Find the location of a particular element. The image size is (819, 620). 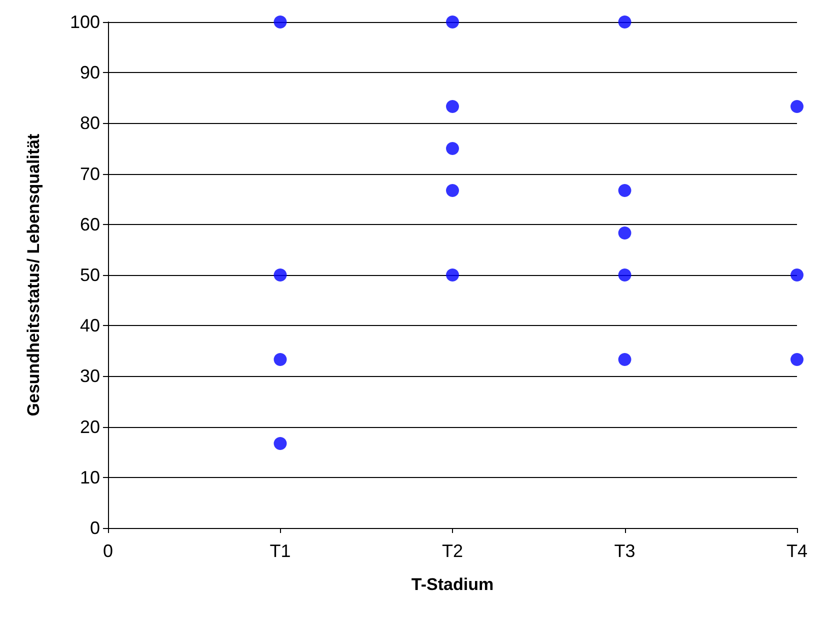

y-tick-label: 80 is located at coordinates (90, 123).